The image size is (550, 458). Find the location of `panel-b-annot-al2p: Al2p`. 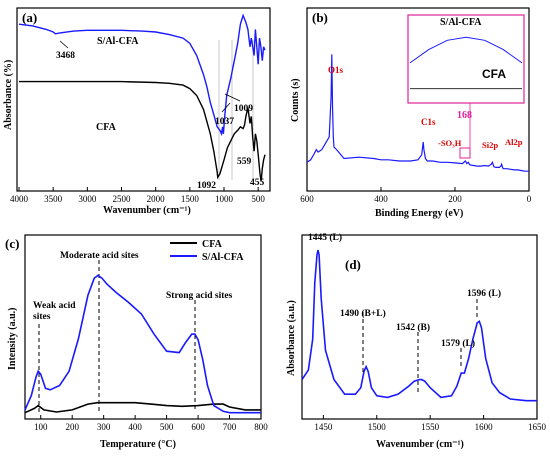

panel-b-annot-al2p: Al2p is located at coordinates (514, 142).